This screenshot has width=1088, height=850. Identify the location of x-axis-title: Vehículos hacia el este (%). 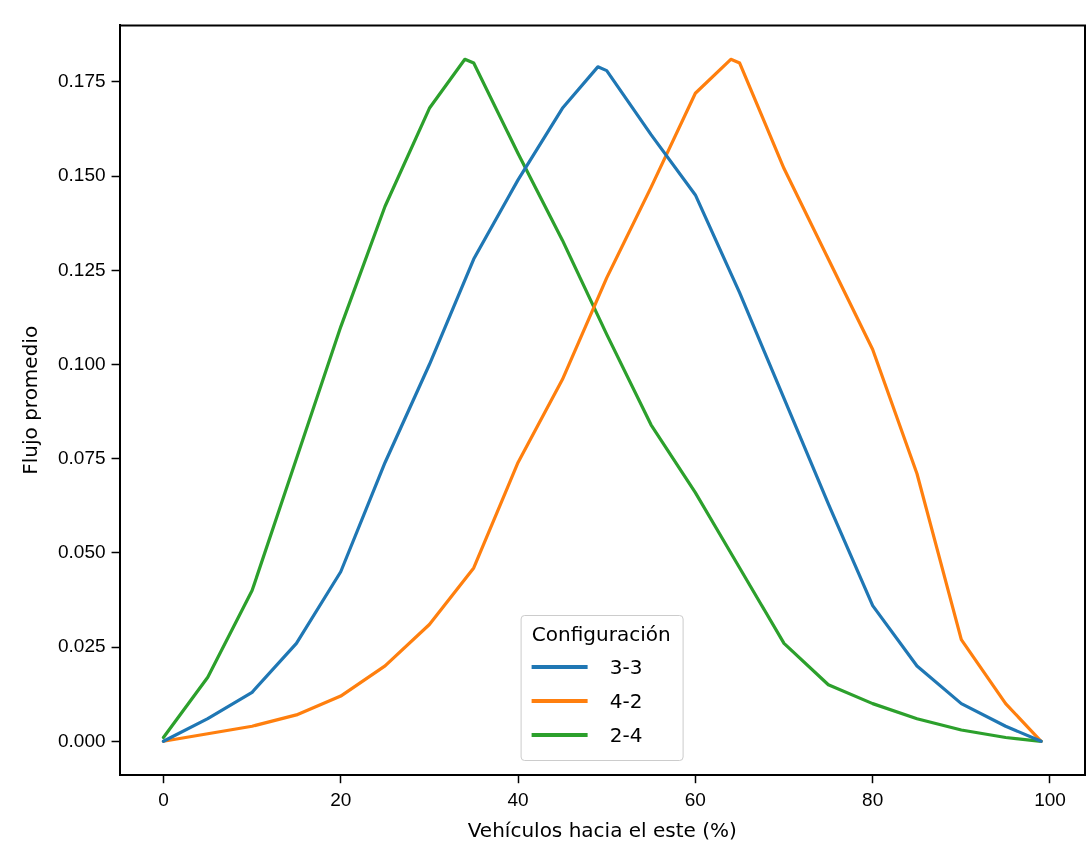
(602, 830).